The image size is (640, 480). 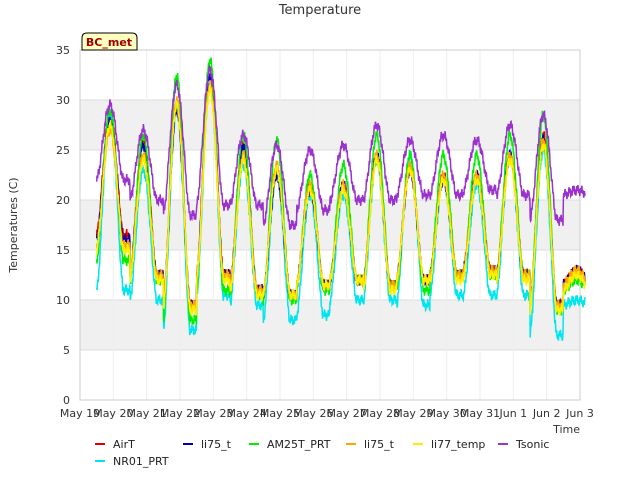 I want to click on legend-label: AM25T_PRT, so click(x=299, y=444).